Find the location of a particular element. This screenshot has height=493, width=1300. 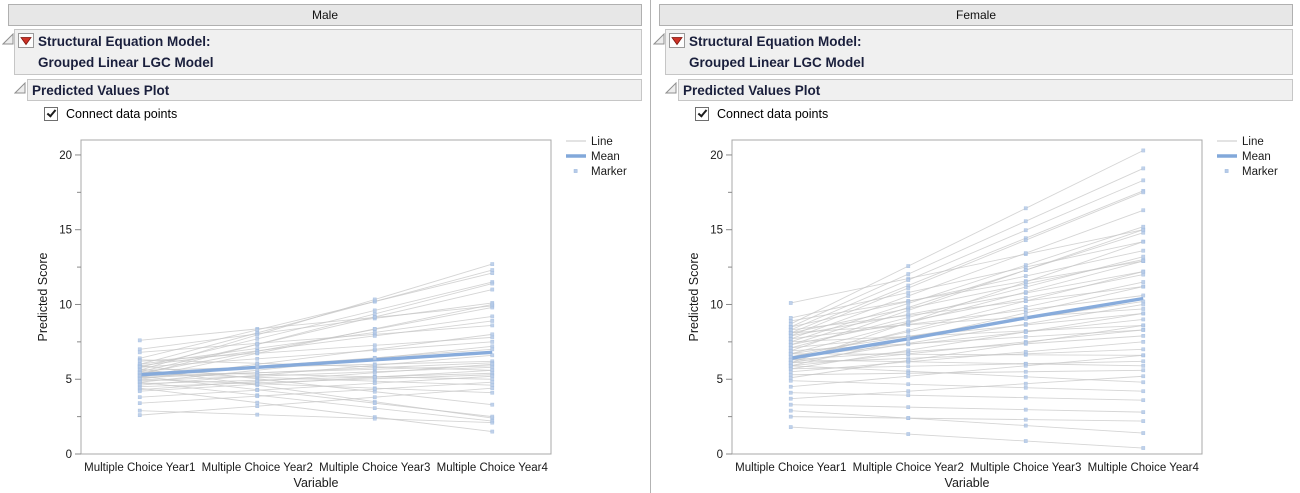

group-header-label: Female is located at coordinates (975, 15).